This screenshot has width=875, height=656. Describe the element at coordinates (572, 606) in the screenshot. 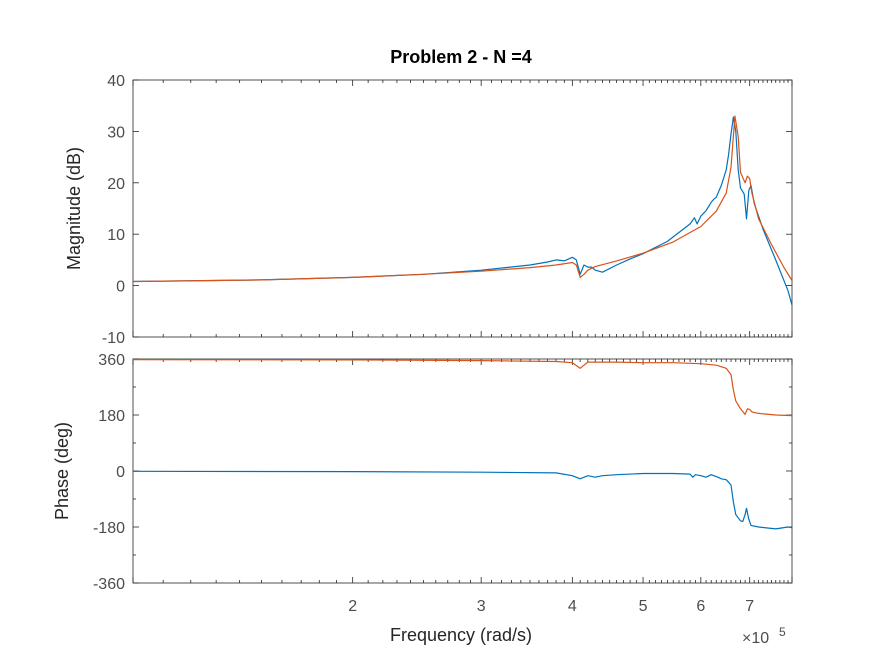

I see `x-tick-label: 4` at that location.